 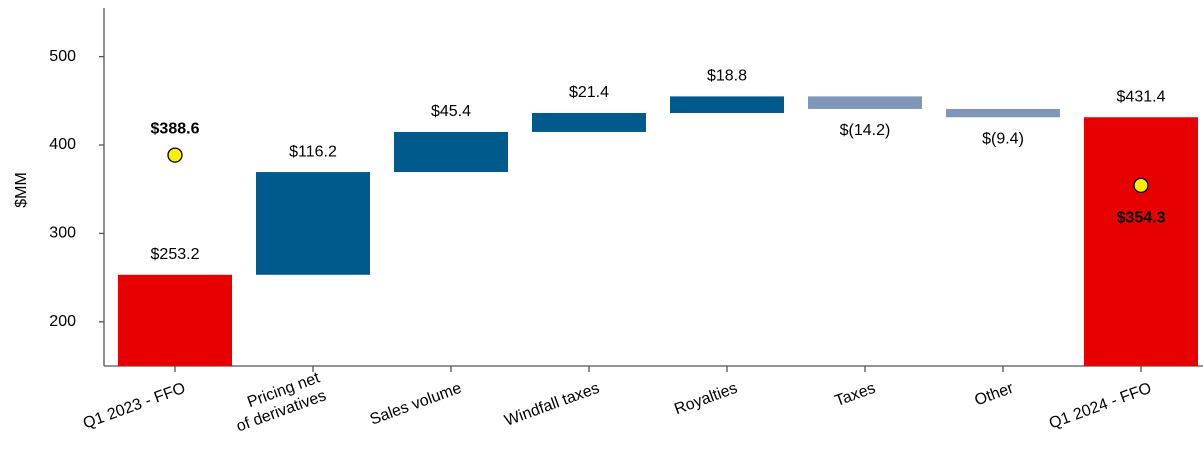 What do you see at coordinates (1003, 138) in the screenshot?
I see `value-label: $(9.4)` at bounding box center [1003, 138].